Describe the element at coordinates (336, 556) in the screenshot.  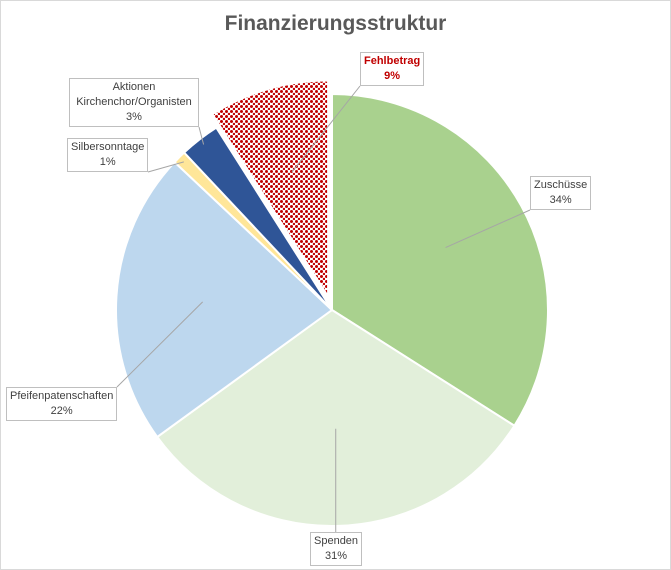
I see `label-percent: 31%` at that location.